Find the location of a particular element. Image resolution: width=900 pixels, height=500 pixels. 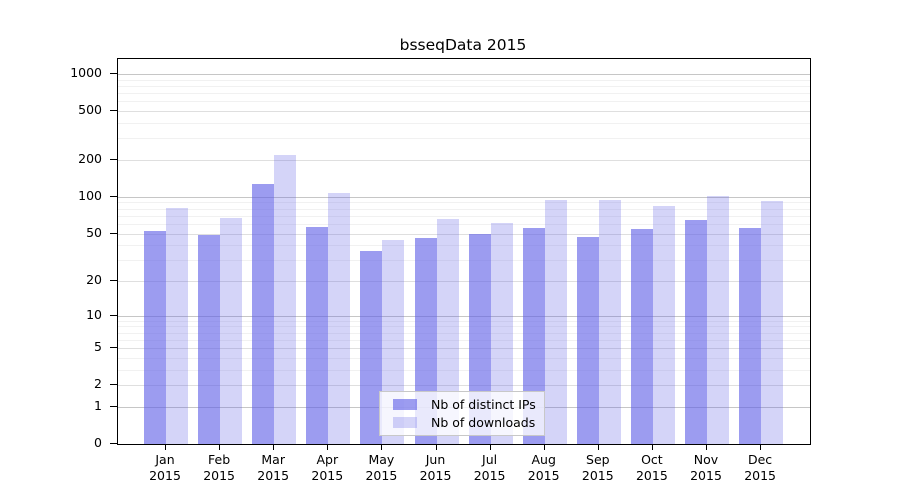

legend-swatch-downloads is located at coordinates (405, 422).